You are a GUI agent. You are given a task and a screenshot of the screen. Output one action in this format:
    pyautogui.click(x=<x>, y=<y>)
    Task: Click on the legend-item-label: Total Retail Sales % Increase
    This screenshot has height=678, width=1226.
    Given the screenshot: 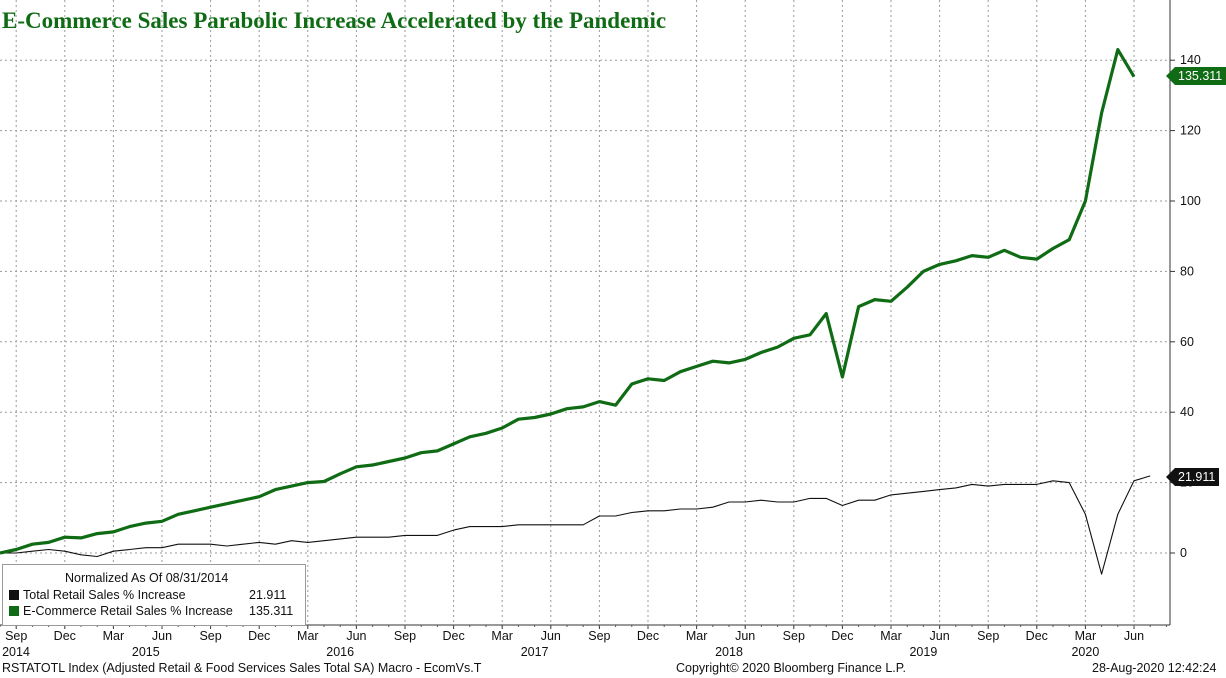 What is the action you would take?
    pyautogui.click(x=104, y=595)
    